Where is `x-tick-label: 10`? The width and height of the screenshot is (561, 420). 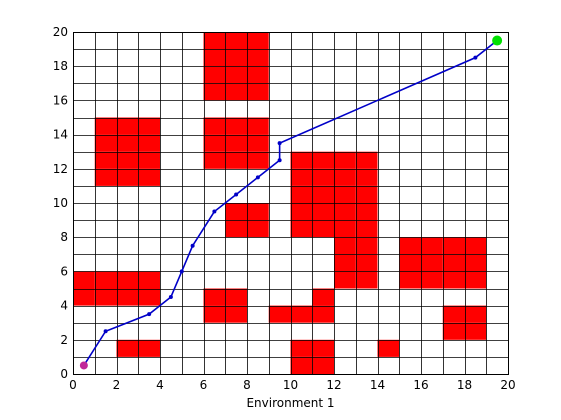
x-tick-label: 10 is located at coordinates (290, 385).